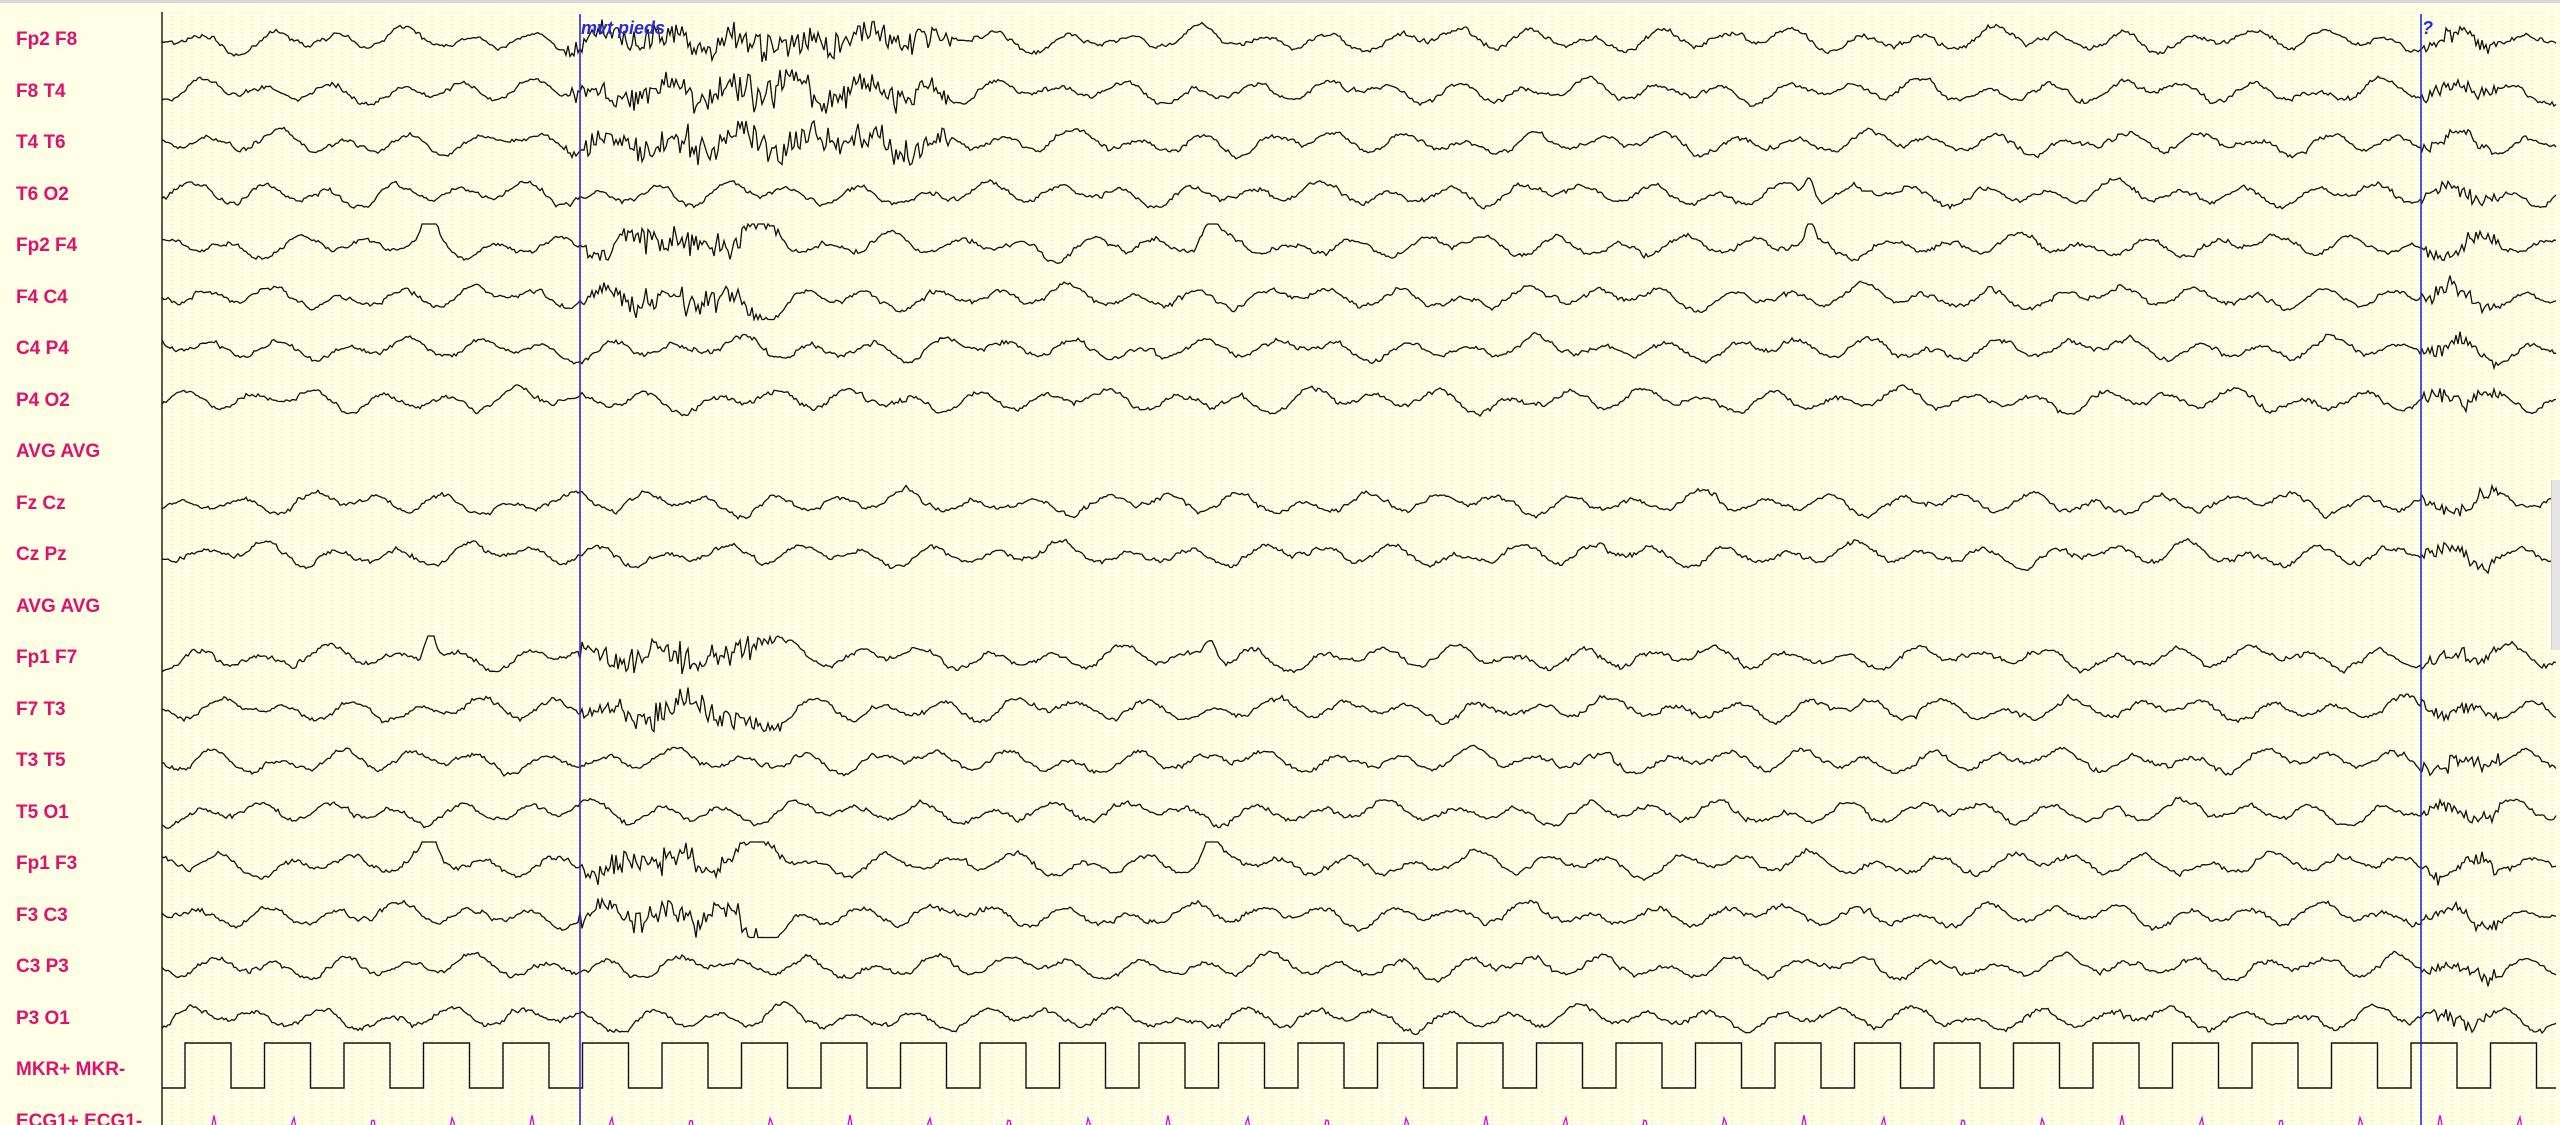 The height and width of the screenshot is (1125, 2560). Describe the element at coordinates (1359, 1065) in the screenshot. I see `marker-square-trace` at that location.